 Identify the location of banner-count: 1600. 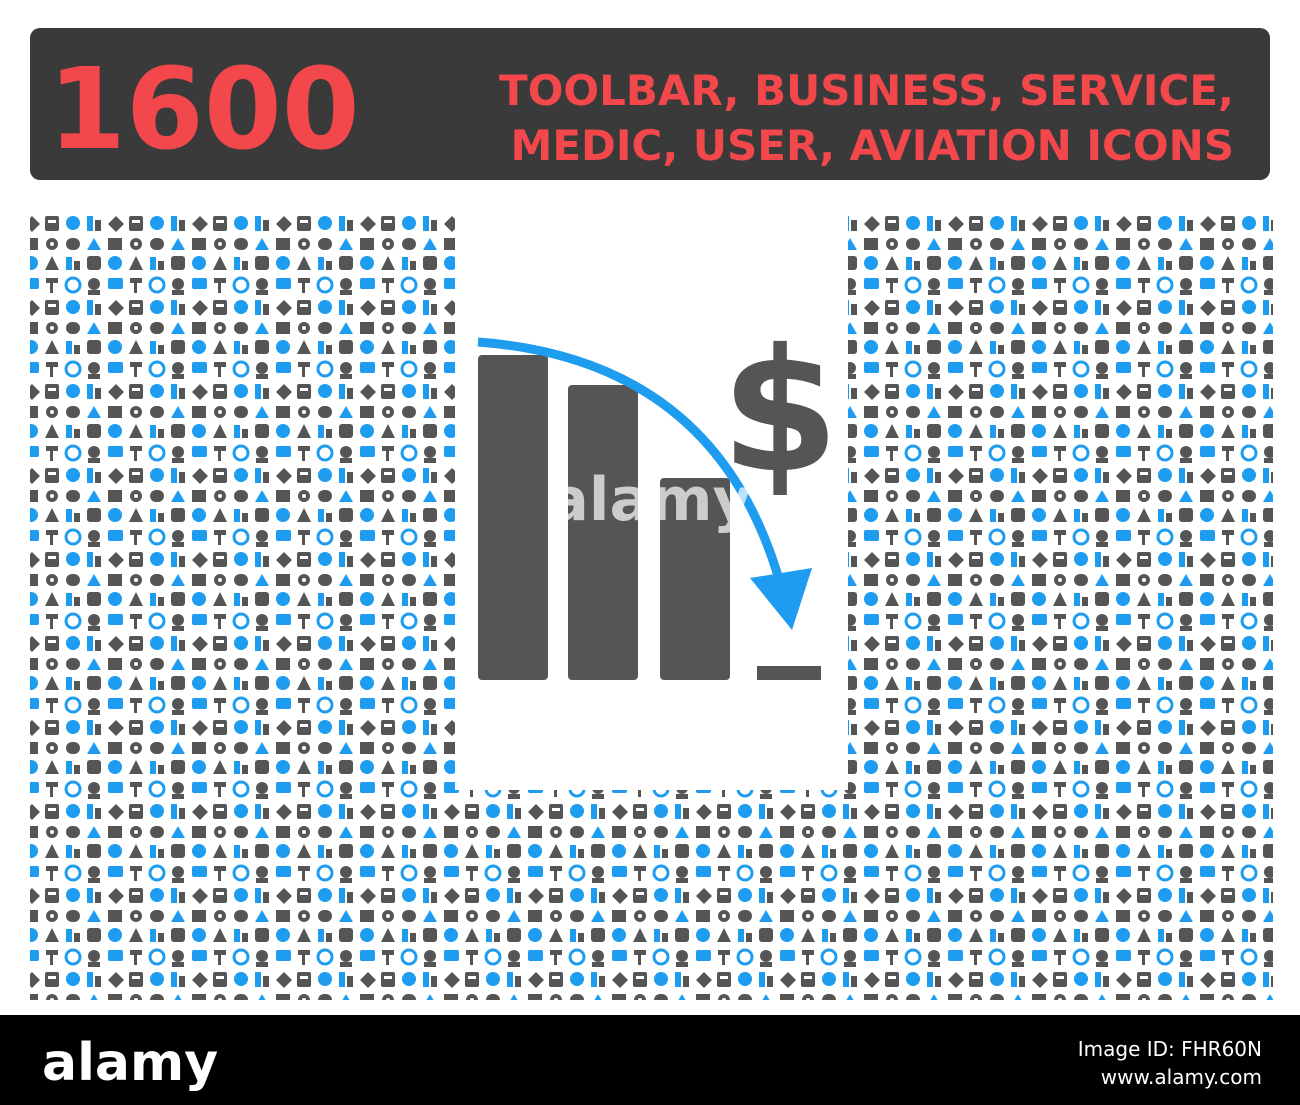
(204, 110).